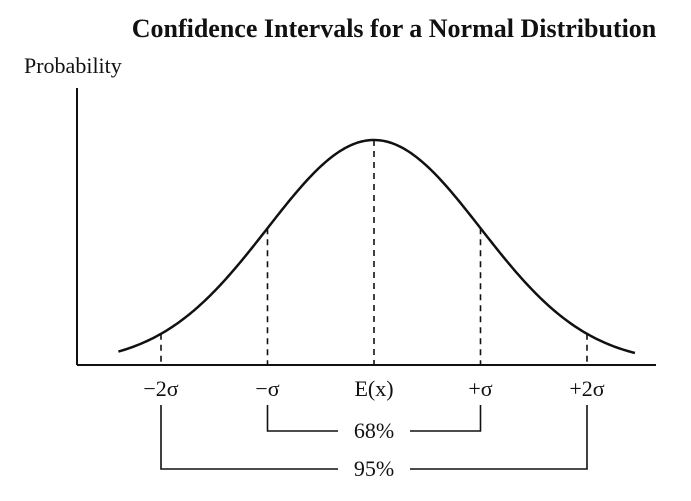 The image size is (691, 501). What do you see at coordinates (73, 65) in the screenshot?
I see `y-axis-label: Probability` at bounding box center [73, 65].